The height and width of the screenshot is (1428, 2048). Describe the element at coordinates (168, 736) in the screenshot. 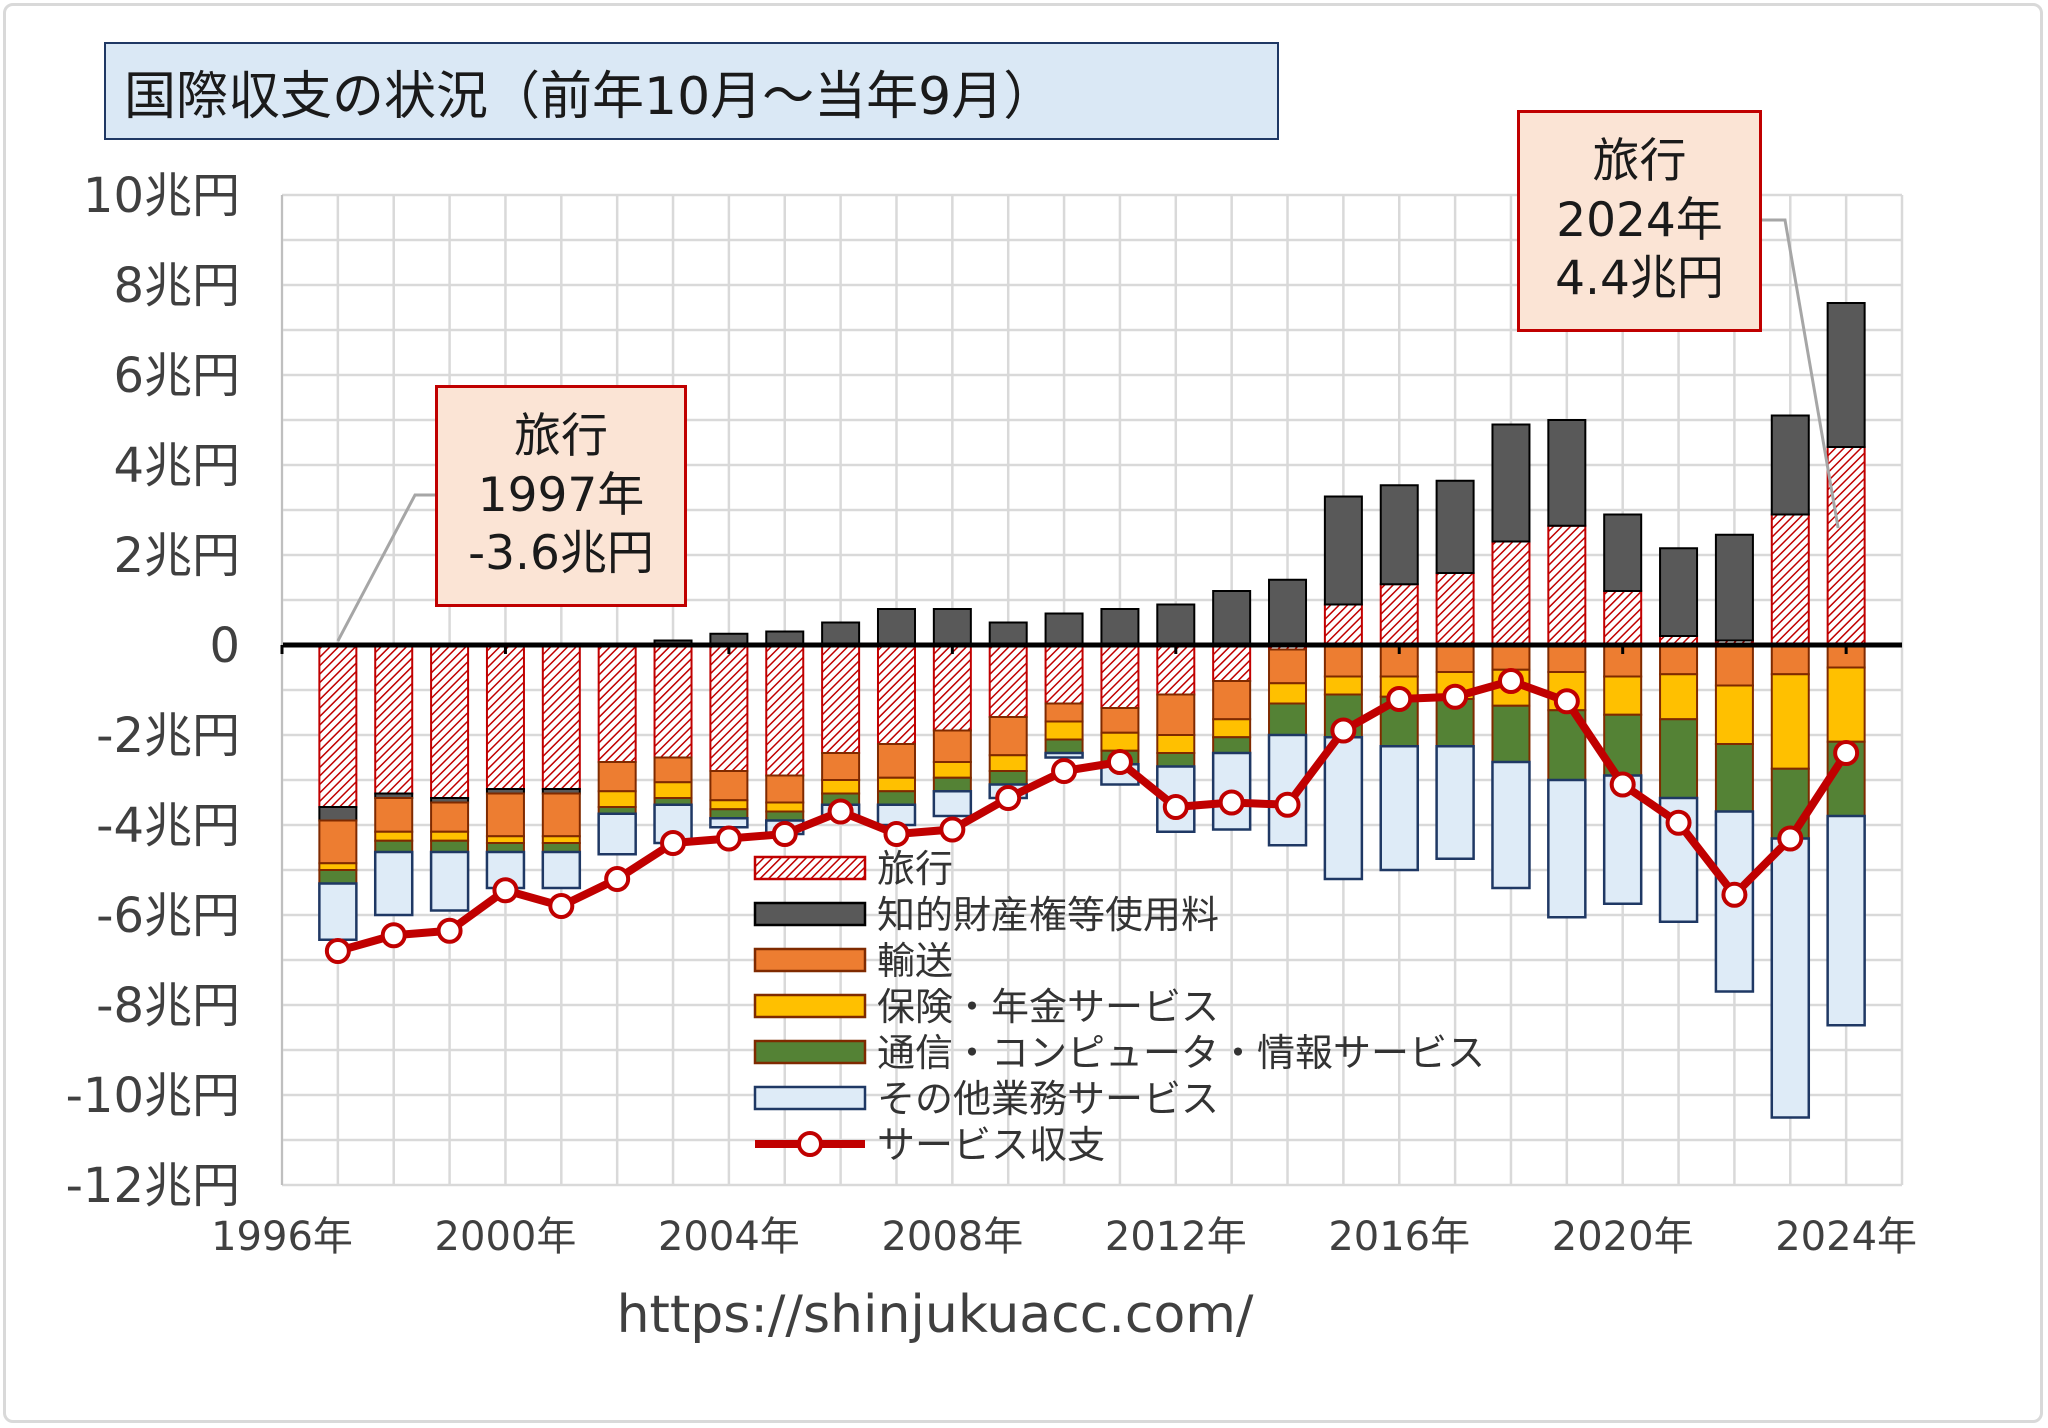

I see `y-tick-label: -2兆円` at that location.